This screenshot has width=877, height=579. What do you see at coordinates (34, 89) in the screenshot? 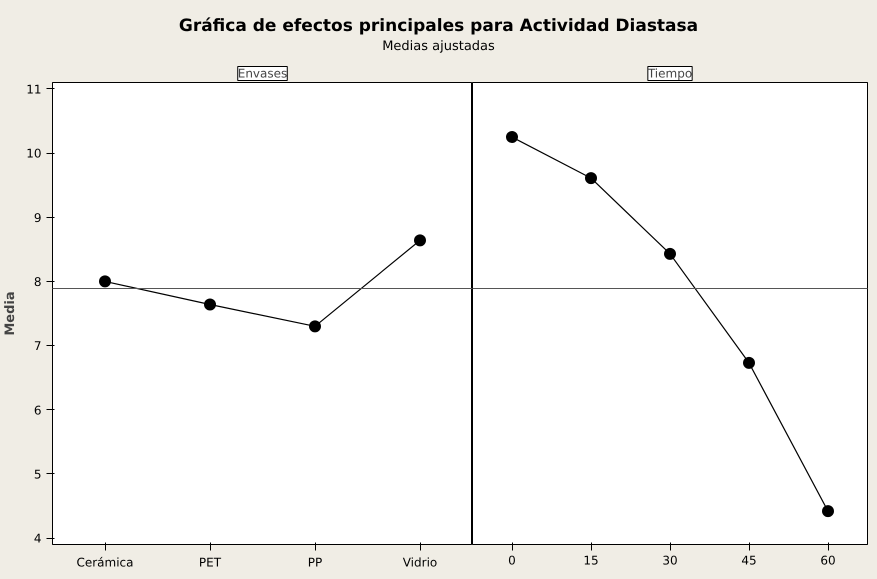
I see `y-tick-label: 11` at bounding box center [34, 89].